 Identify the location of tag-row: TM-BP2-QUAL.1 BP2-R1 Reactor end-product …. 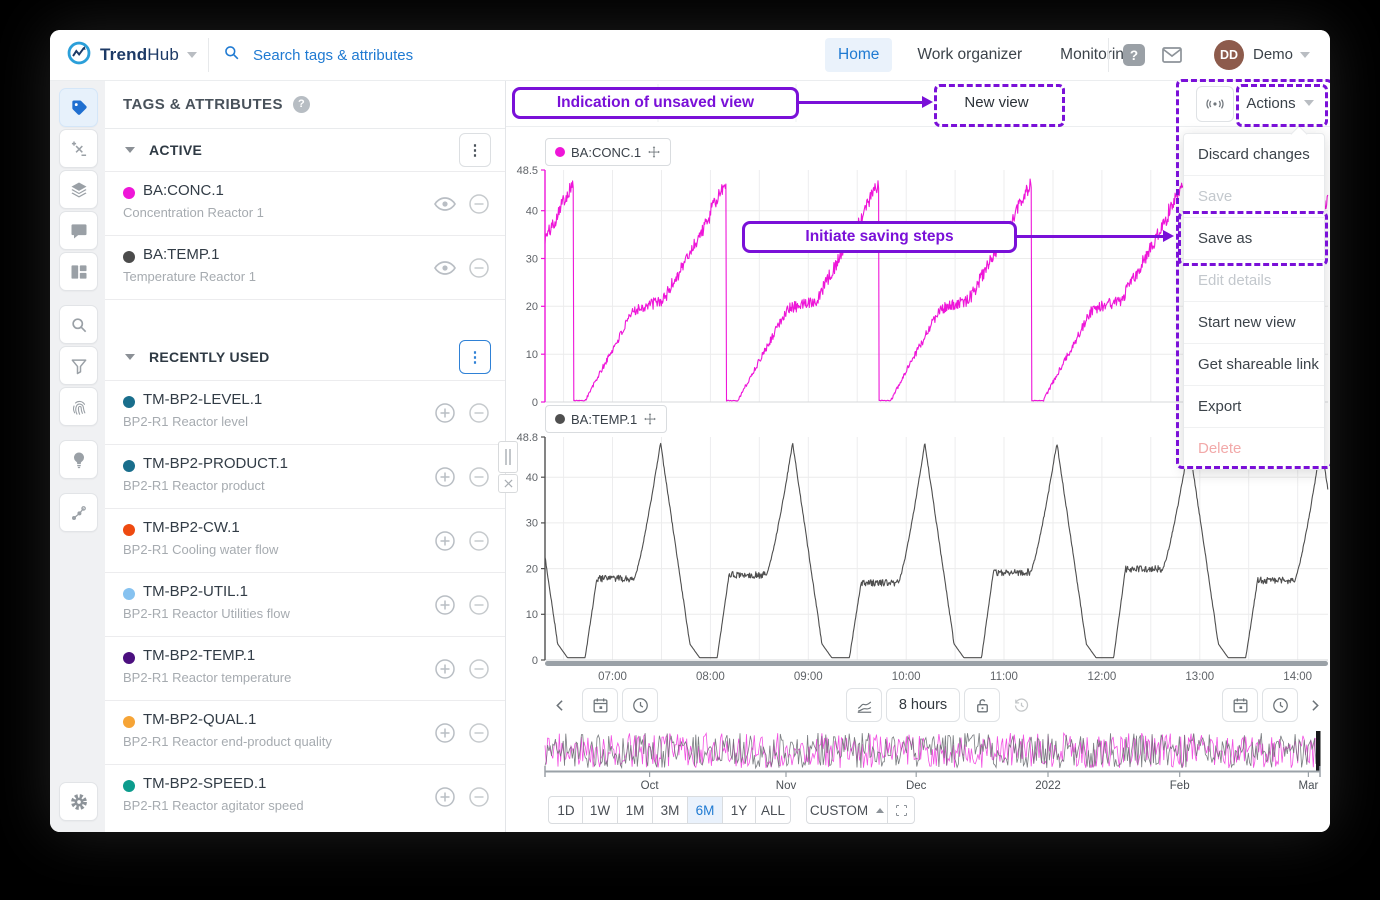
(305, 732).